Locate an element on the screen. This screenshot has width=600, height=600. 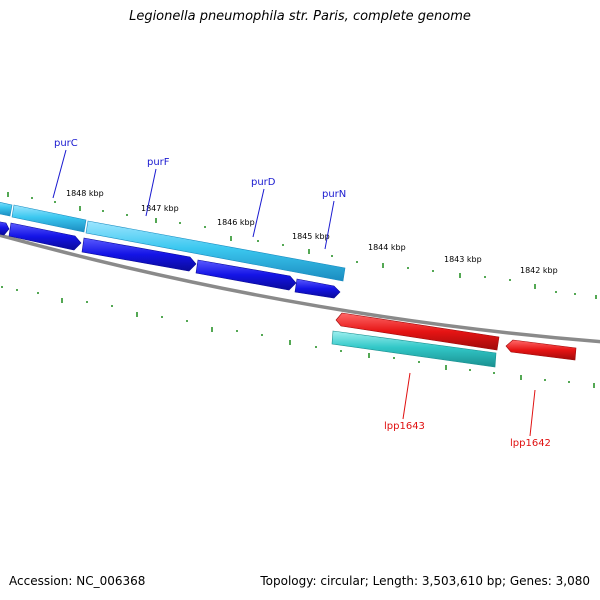
kbp-label: 1845 kbp is located at coordinates (311, 236).